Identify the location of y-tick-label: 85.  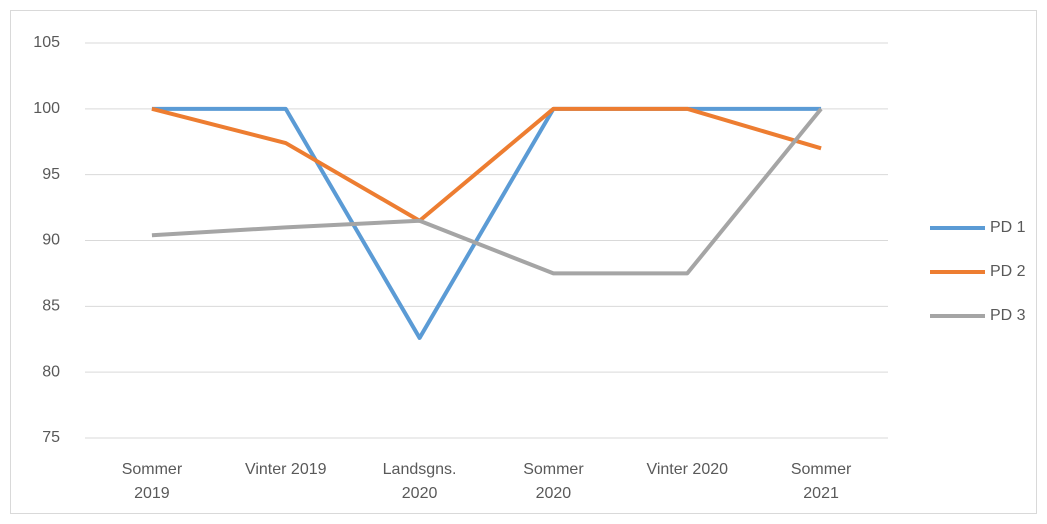
(51, 306).